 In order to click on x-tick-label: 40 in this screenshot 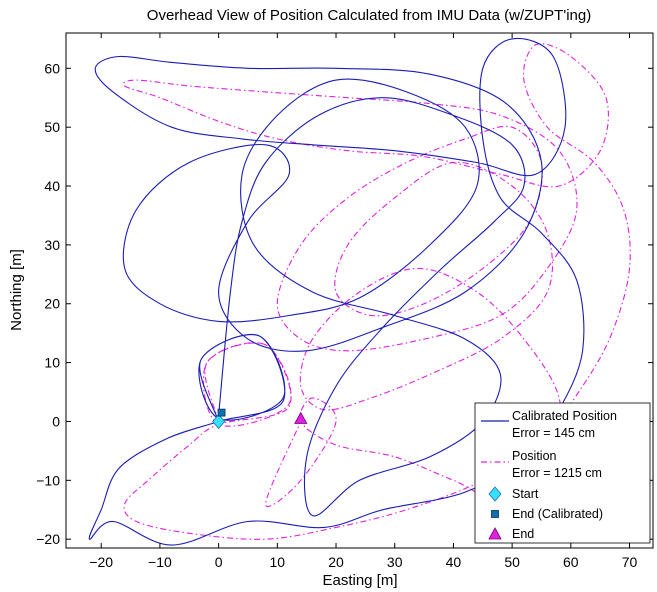, I will do `click(454, 562)`.